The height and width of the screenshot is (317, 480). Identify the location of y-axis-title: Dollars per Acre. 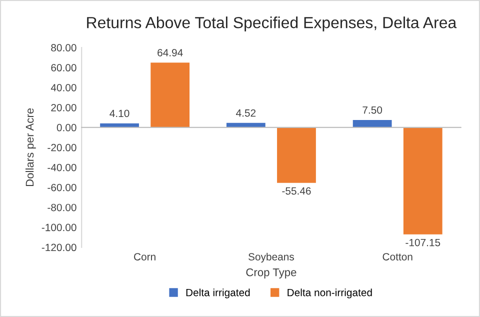
(31, 147).